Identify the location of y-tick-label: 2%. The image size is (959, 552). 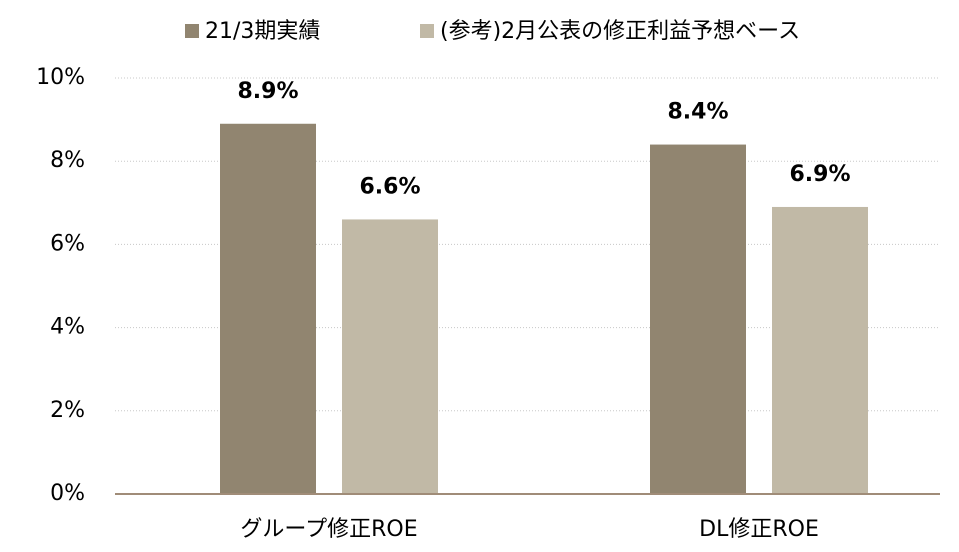
(67, 410).